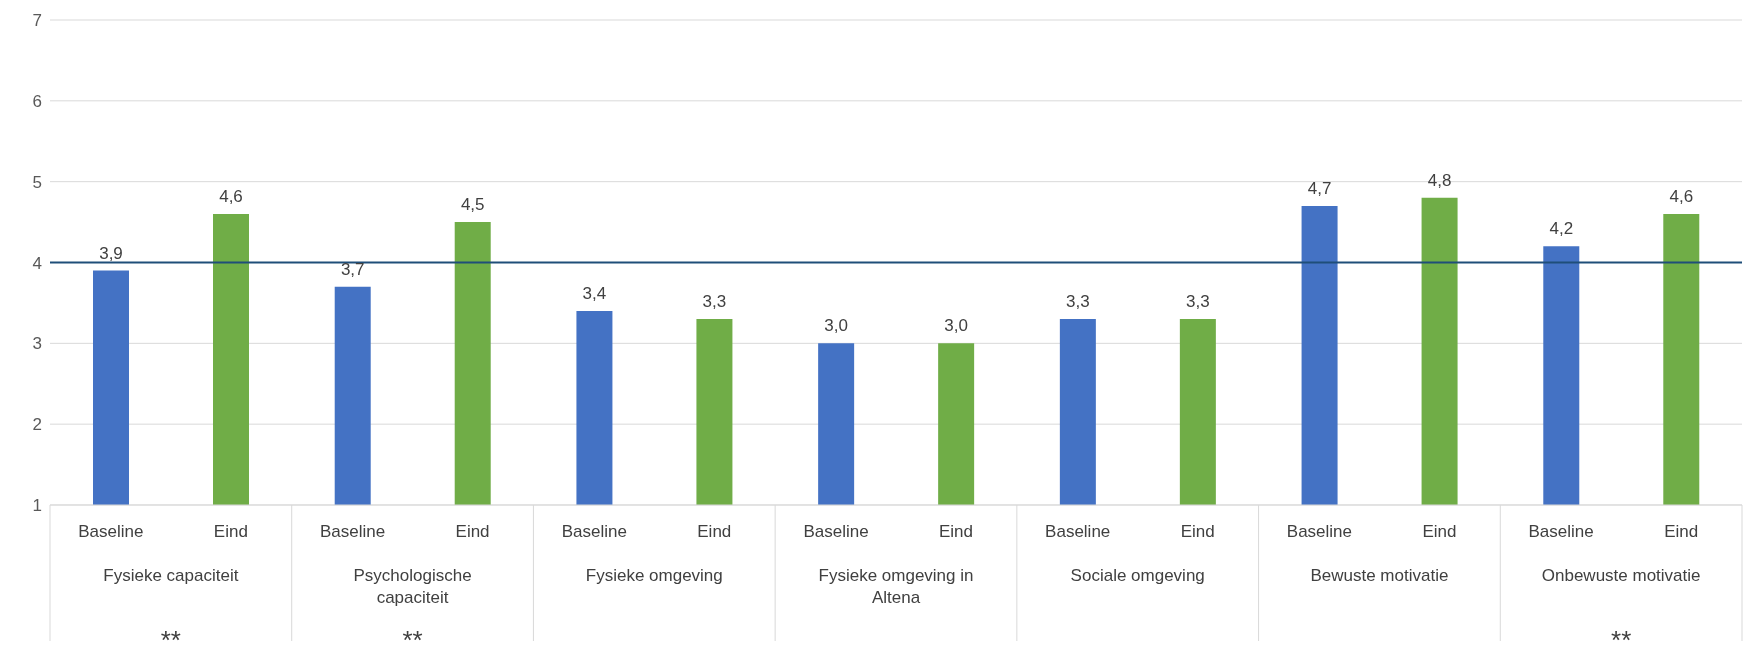  I want to click on x-tick-label: Fysieke omgeving in Altena, so click(896, 586).